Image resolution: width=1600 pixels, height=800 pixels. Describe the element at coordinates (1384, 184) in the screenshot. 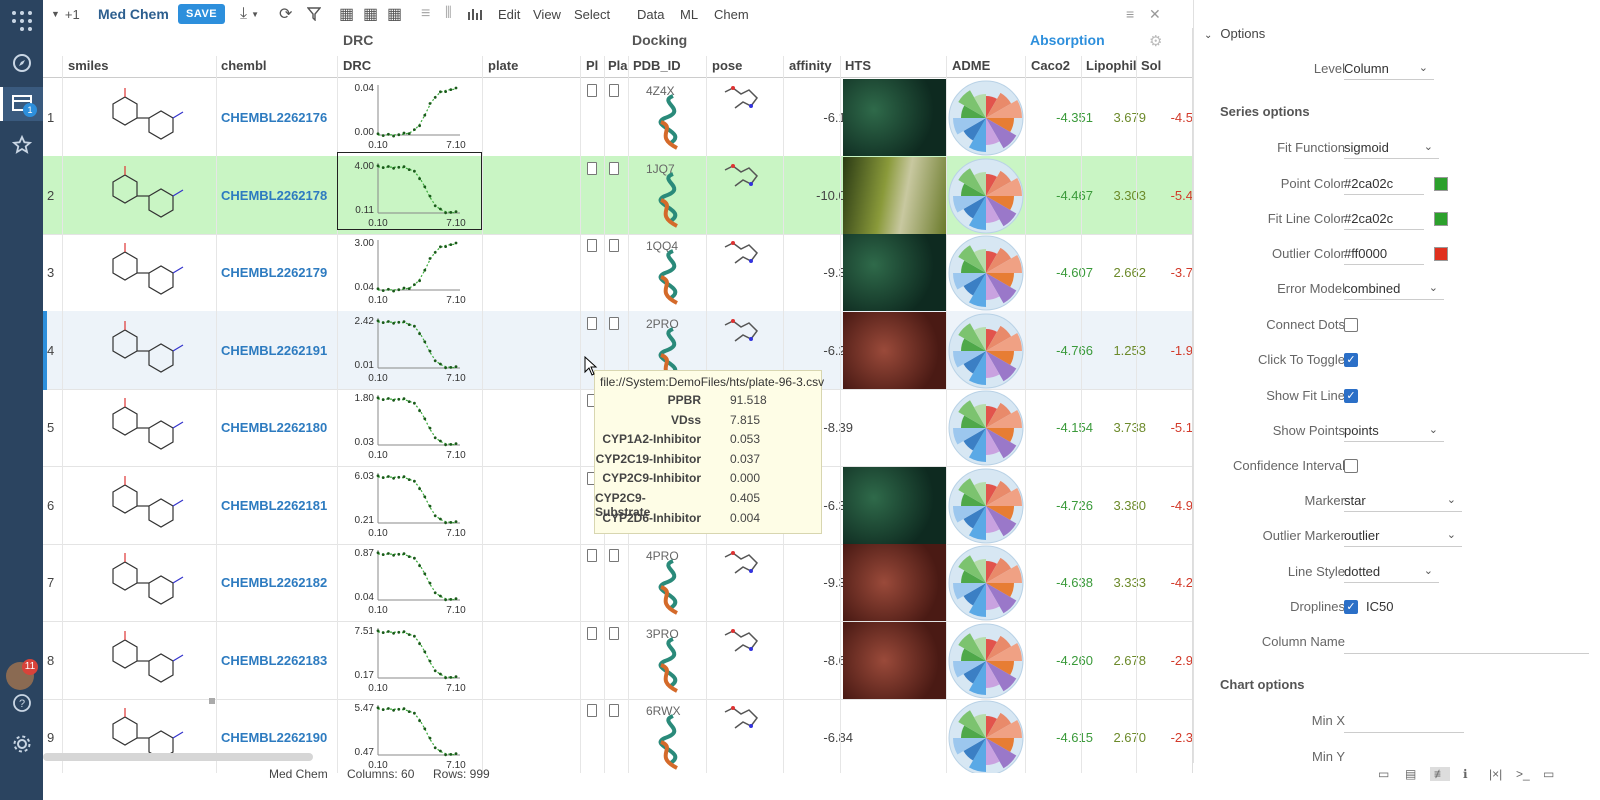

I see `point-color-input: #2ca02c` at that location.